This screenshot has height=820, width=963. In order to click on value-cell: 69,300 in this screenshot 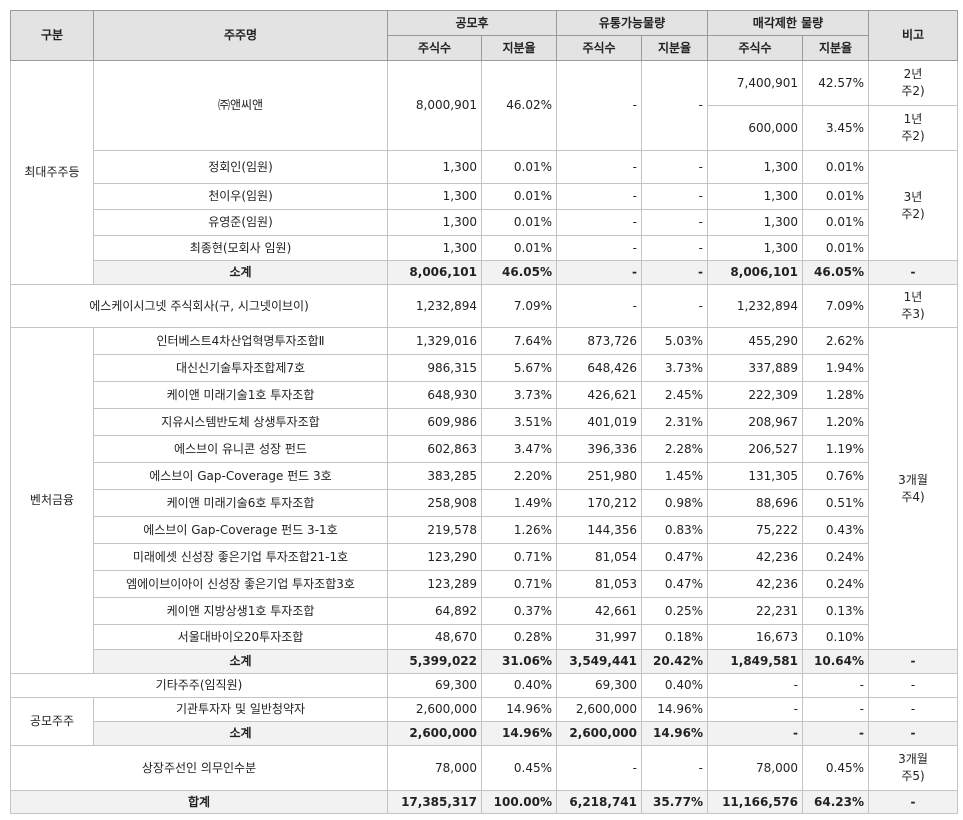, I will do `click(434, 685)`.